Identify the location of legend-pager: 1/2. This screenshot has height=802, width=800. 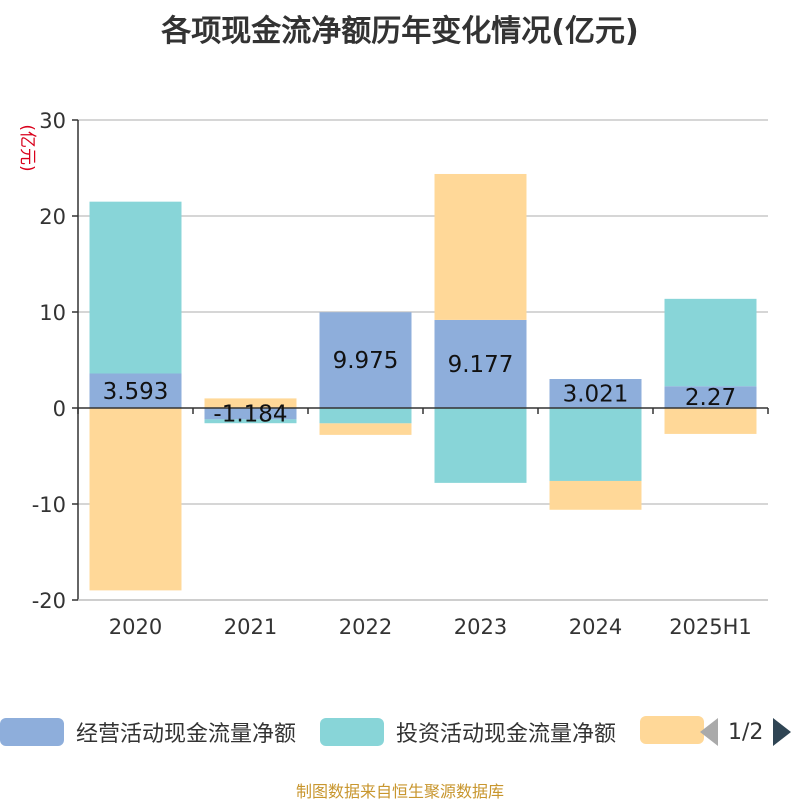
(746, 732).